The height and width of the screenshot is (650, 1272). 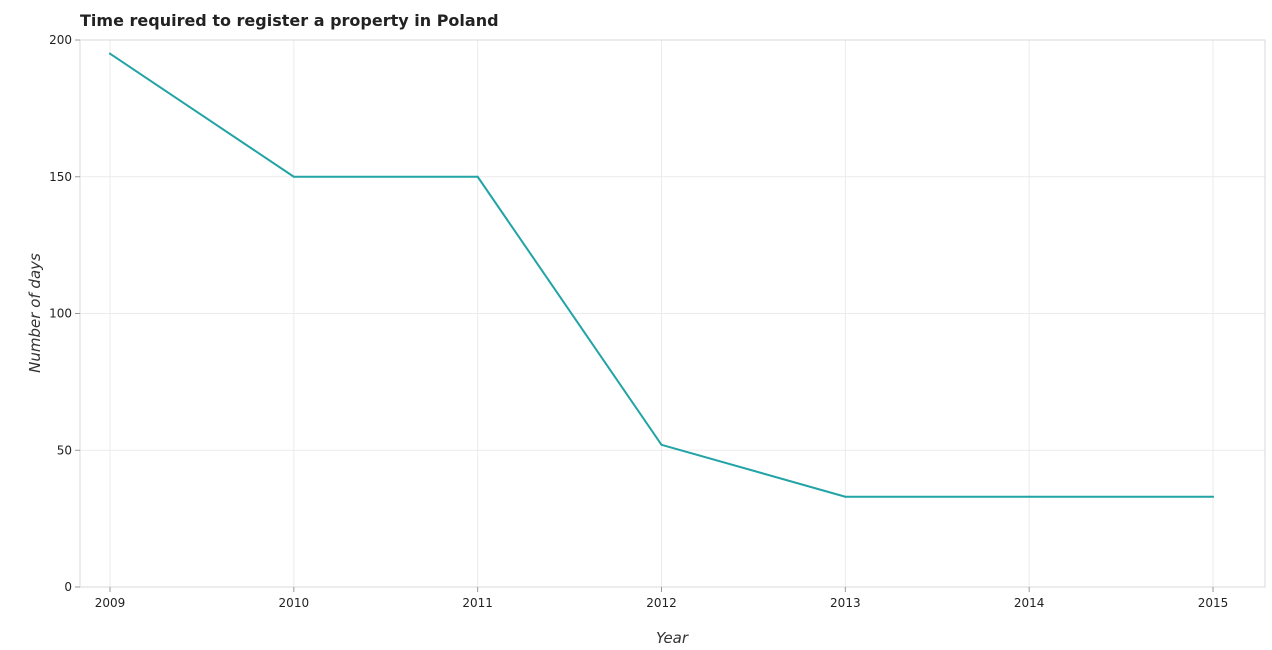 What do you see at coordinates (60, 177) in the screenshot?
I see `y-tick-label: 150` at bounding box center [60, 177].